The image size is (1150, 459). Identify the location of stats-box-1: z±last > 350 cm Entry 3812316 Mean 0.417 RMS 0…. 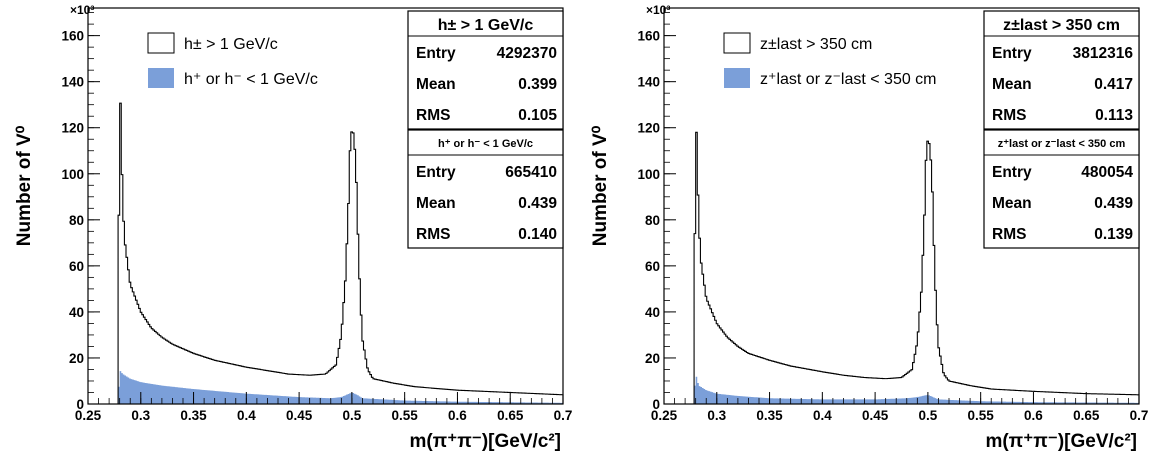
(1061, 70).